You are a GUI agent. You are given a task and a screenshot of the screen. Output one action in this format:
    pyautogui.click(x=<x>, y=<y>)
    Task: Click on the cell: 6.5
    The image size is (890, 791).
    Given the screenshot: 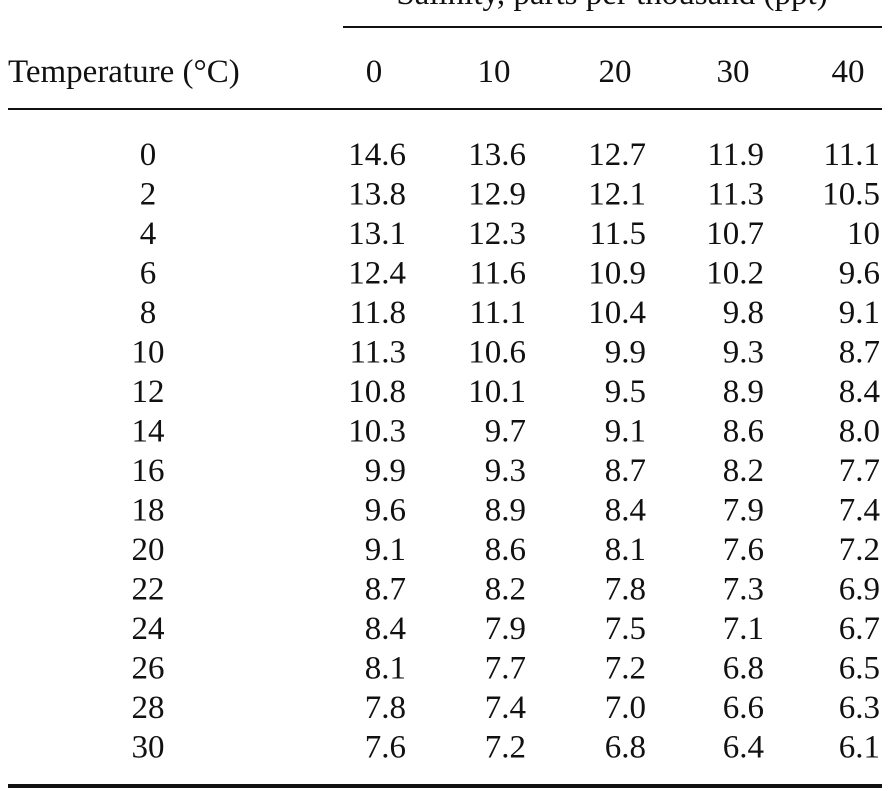 What is the action you would take?
    pyautogui.click(x=859, y=669)
    